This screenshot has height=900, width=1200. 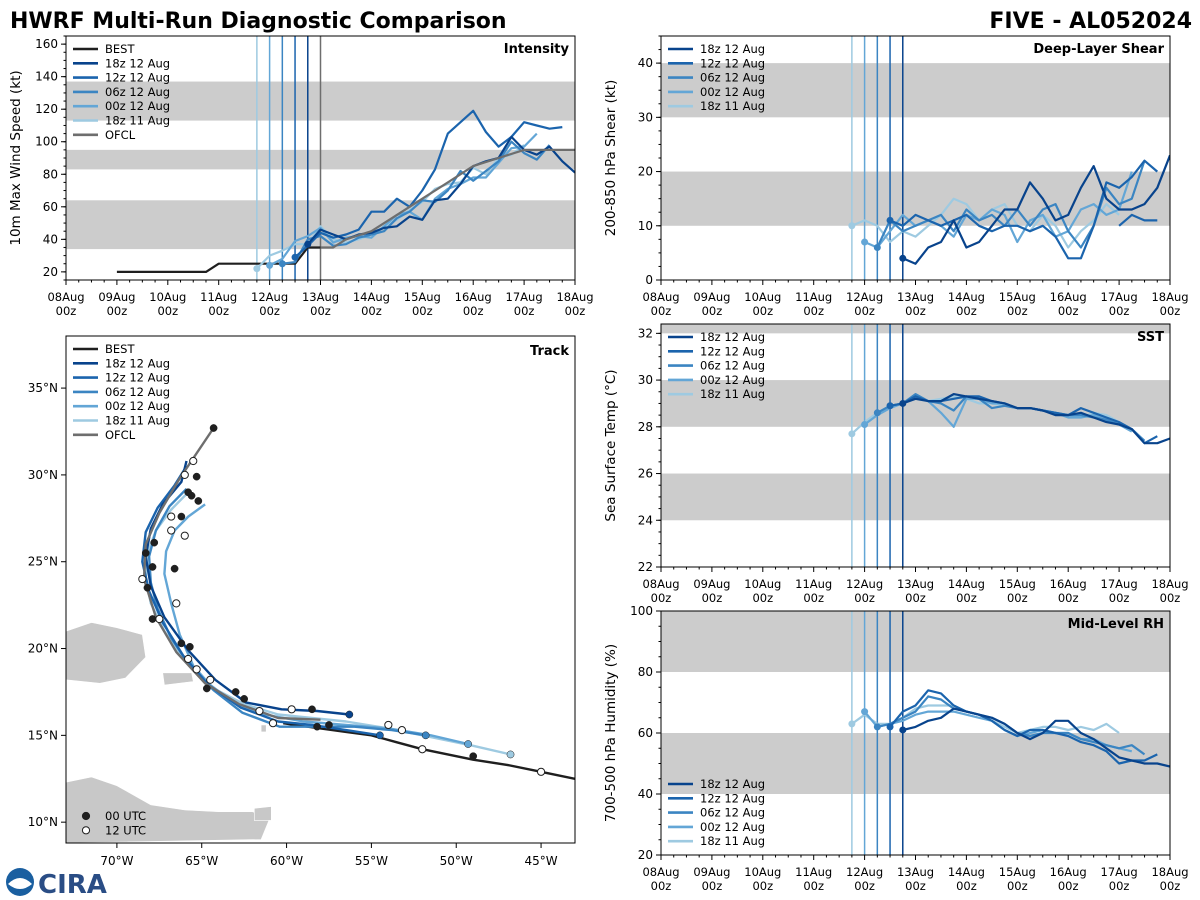 What do you see at coordinates (864, 584) in the screenshot?
I see `sst-x-tick-label: 12Aug` at bounding box center [864, 584].